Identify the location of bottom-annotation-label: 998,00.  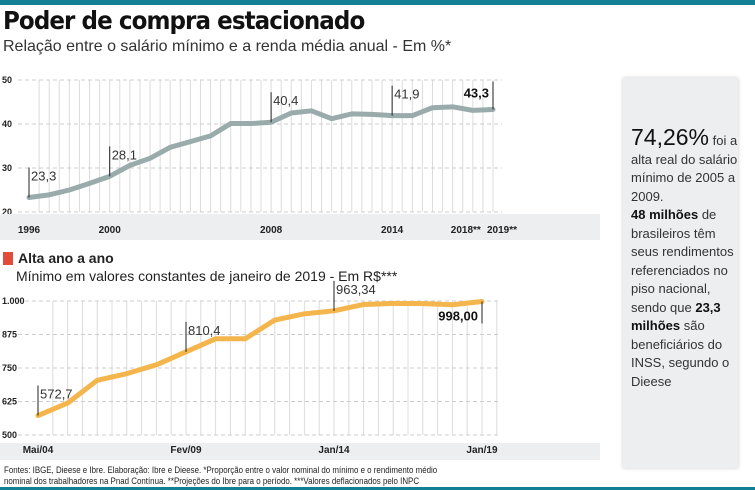
(458, 316).